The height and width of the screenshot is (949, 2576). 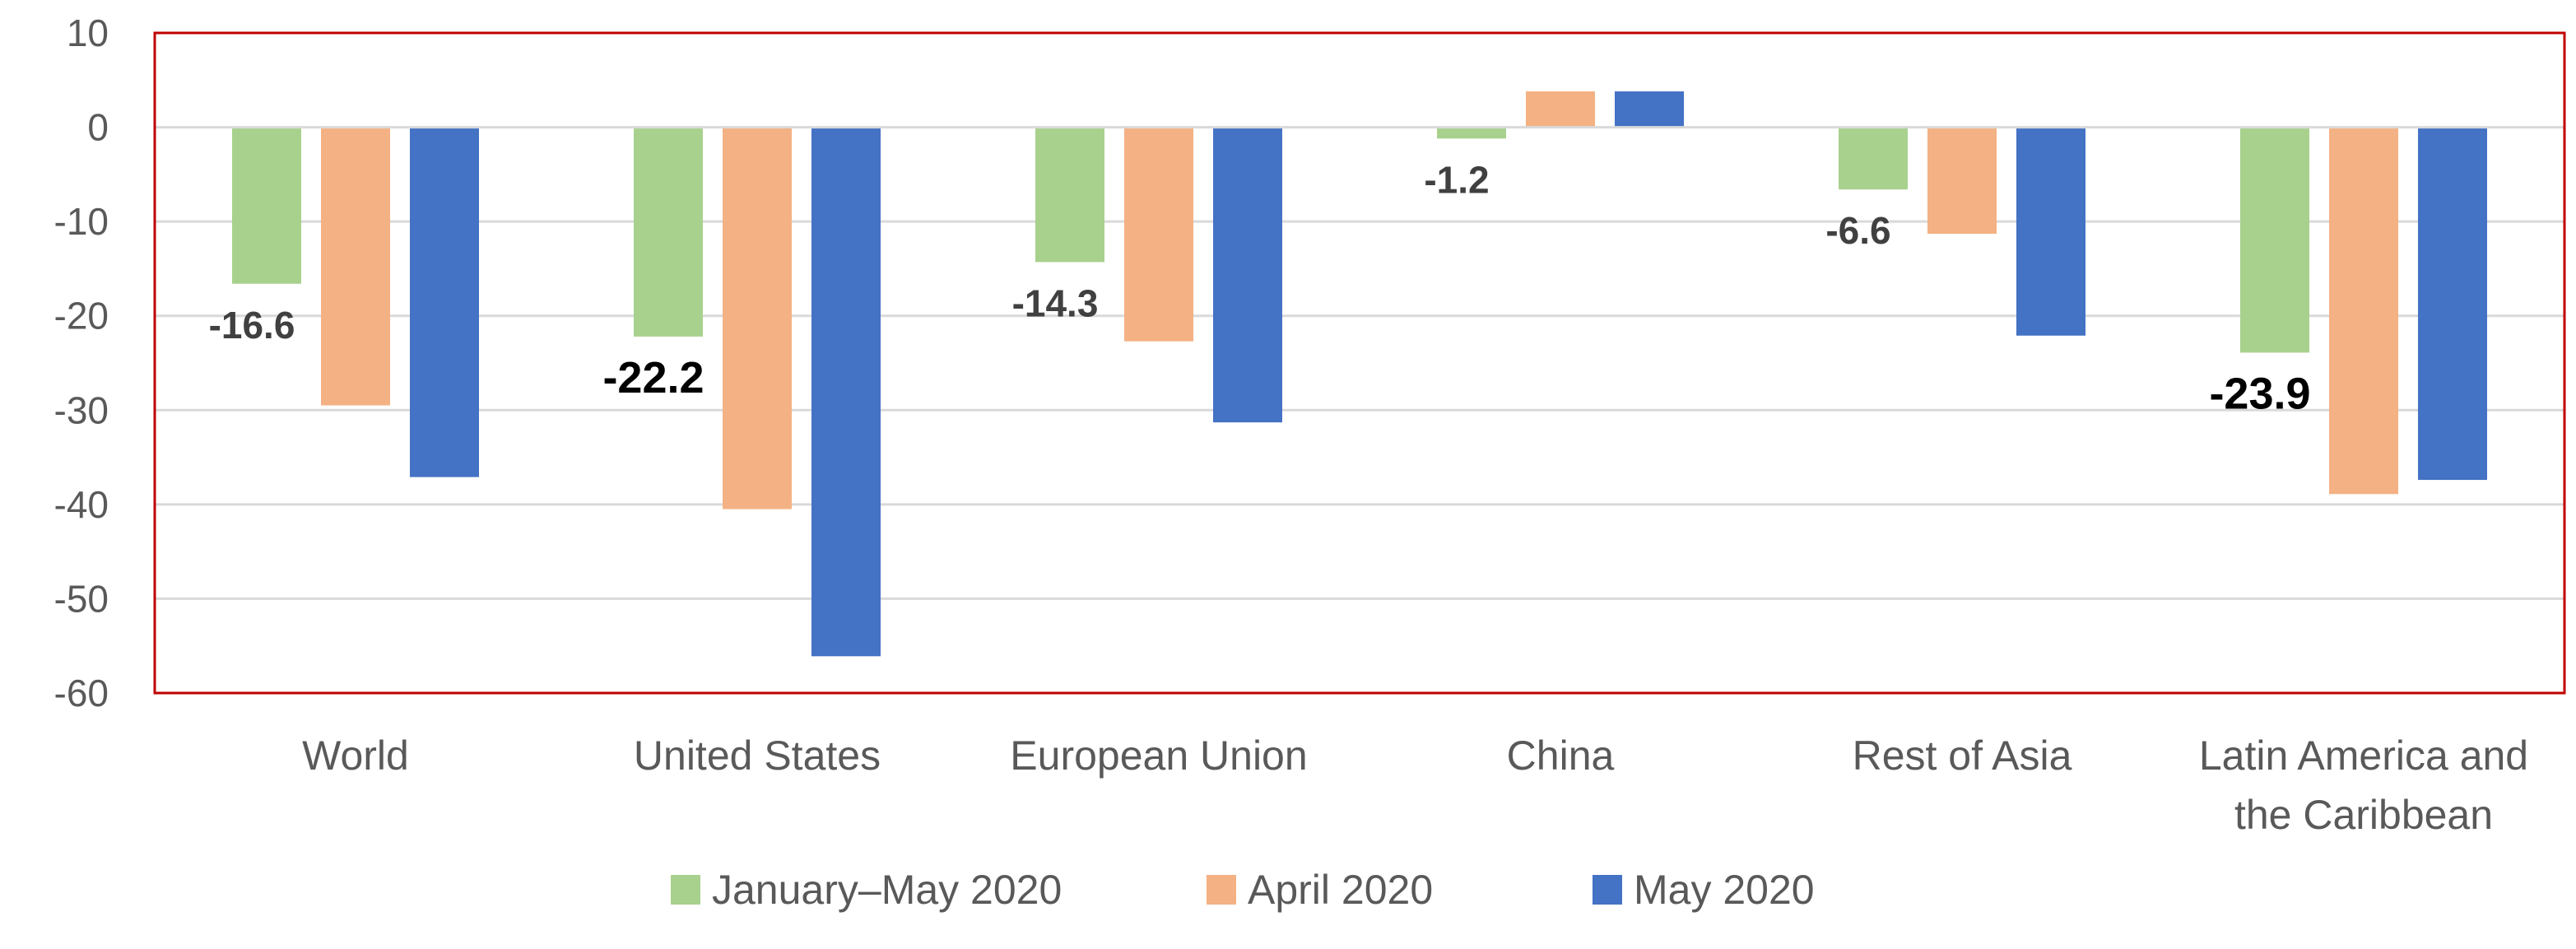 I want to click on legend-label: January–May 2020, so click(x=887, y=890).